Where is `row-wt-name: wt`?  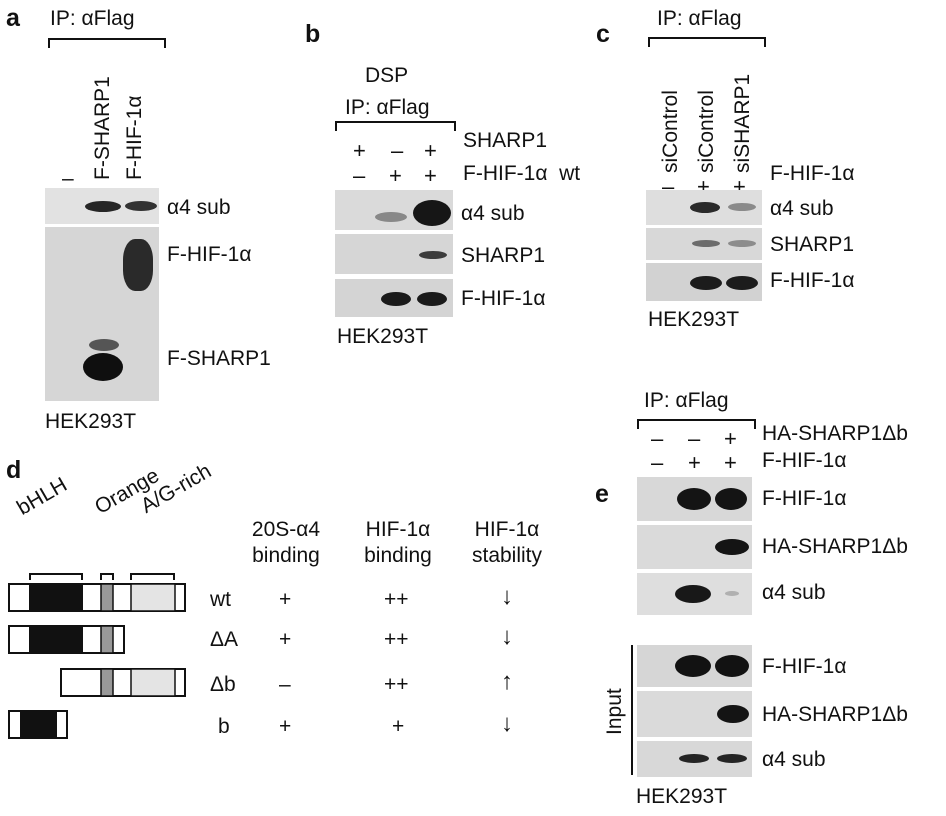 row-wt-name: wt is located at coordinates (220, 599).